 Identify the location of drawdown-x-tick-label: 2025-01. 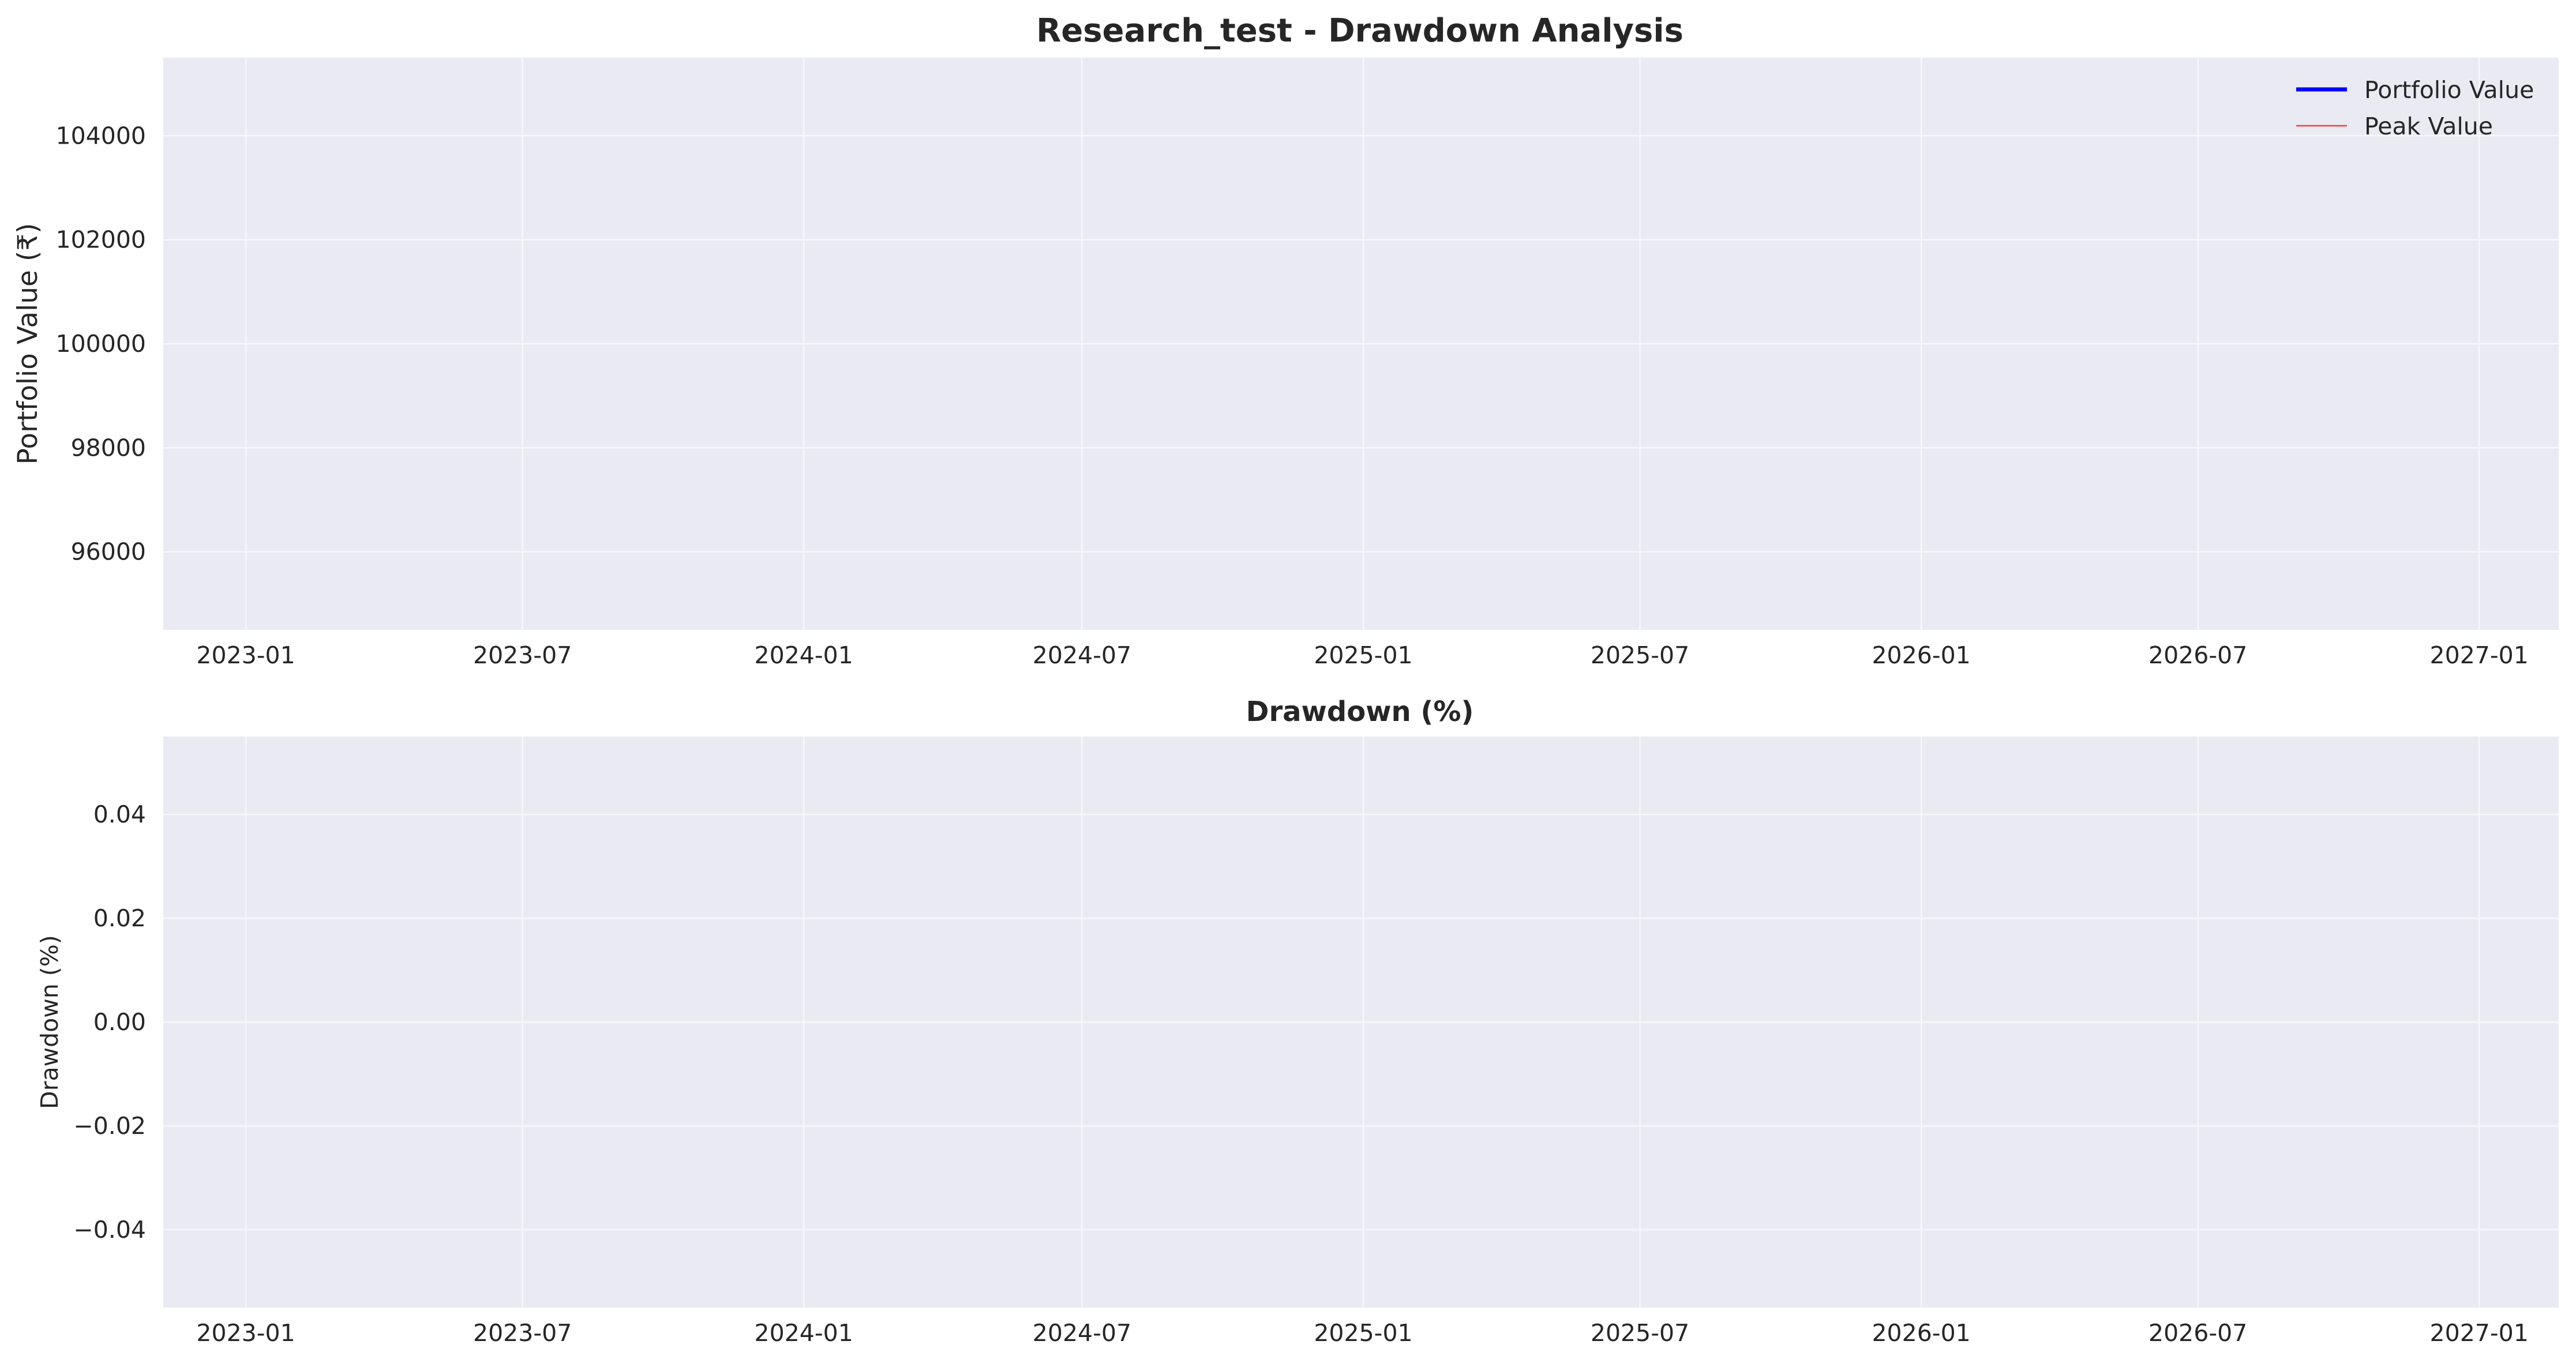
(1363, 1333).